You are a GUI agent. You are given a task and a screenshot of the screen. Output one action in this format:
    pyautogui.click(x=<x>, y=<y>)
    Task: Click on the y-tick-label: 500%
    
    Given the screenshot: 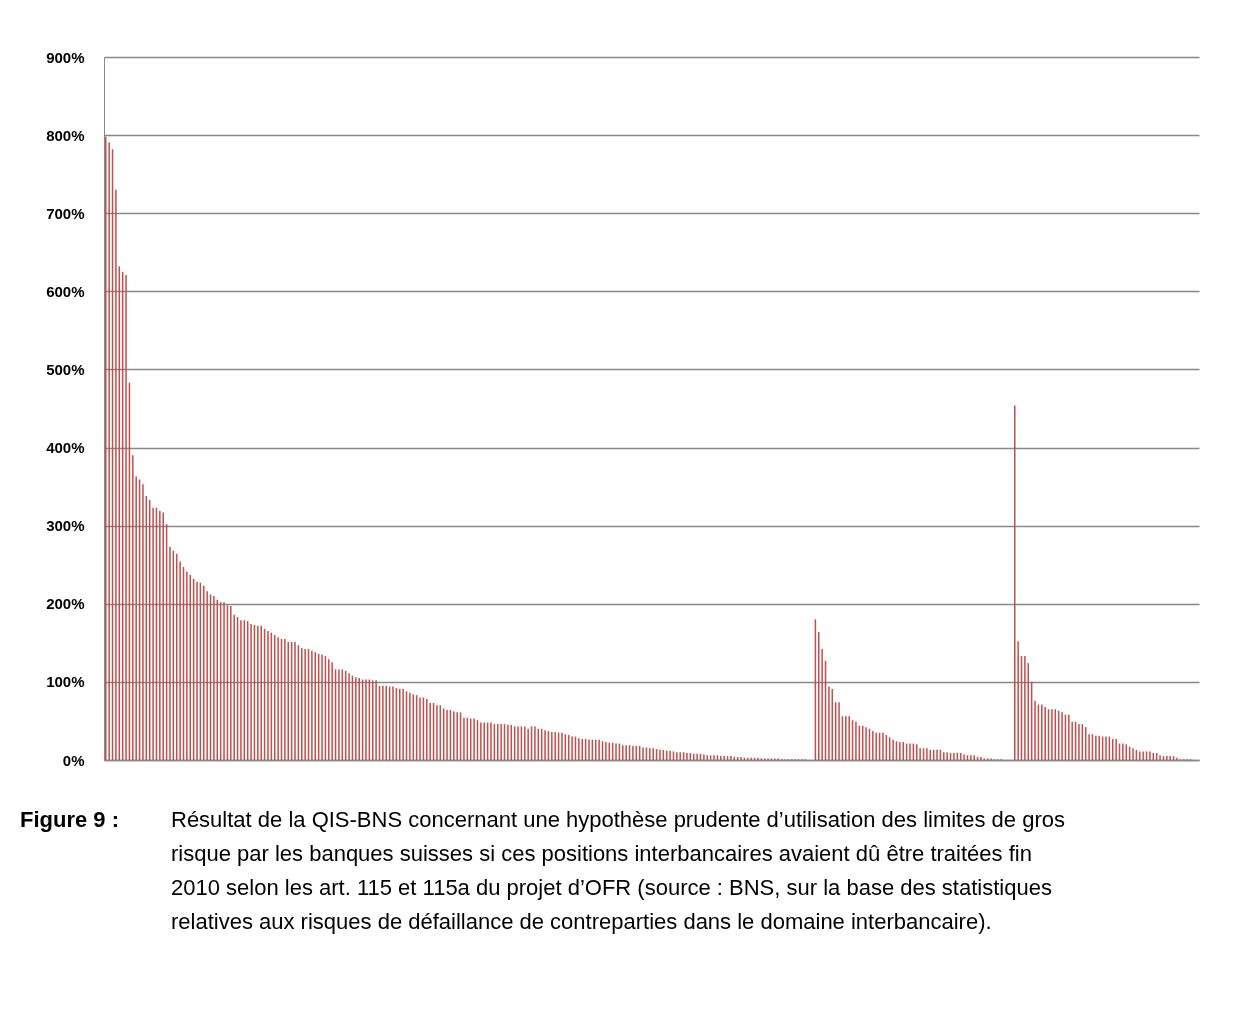 What is the action you would take?
    pyautogui.click(x=65, y=369)
    